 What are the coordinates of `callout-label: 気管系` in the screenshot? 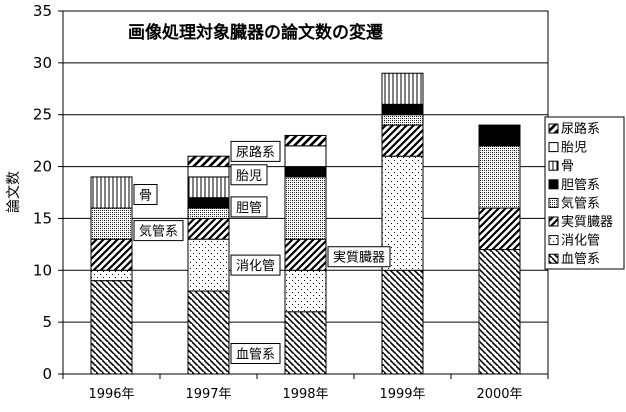 It's located at (158, 232).